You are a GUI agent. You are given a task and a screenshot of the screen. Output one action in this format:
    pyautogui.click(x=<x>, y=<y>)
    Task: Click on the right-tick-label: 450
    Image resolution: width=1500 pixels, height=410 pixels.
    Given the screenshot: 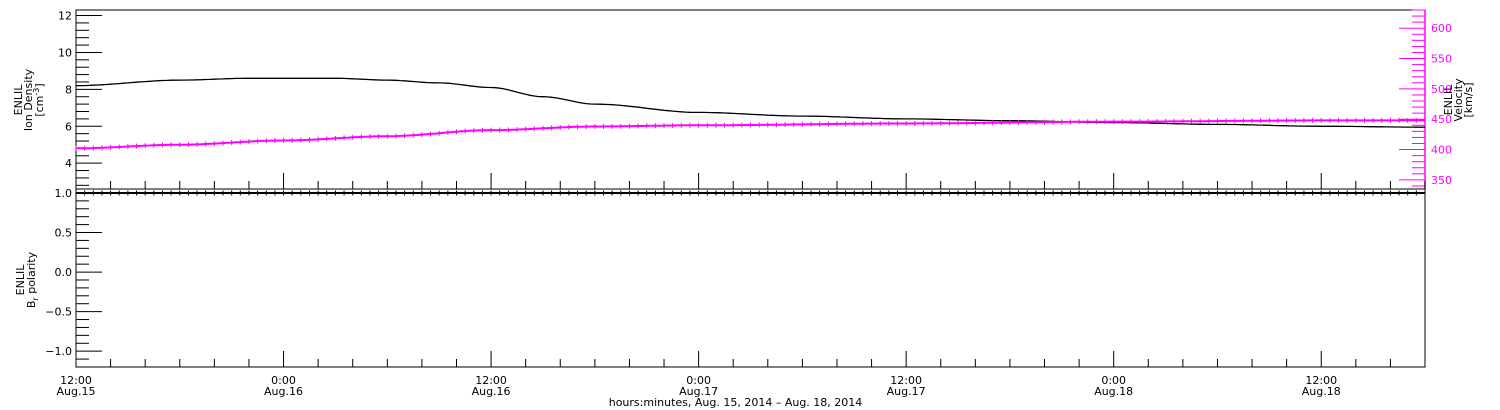 What is the action you would take?
    pyautogui.click(x=1441, y=119)
    